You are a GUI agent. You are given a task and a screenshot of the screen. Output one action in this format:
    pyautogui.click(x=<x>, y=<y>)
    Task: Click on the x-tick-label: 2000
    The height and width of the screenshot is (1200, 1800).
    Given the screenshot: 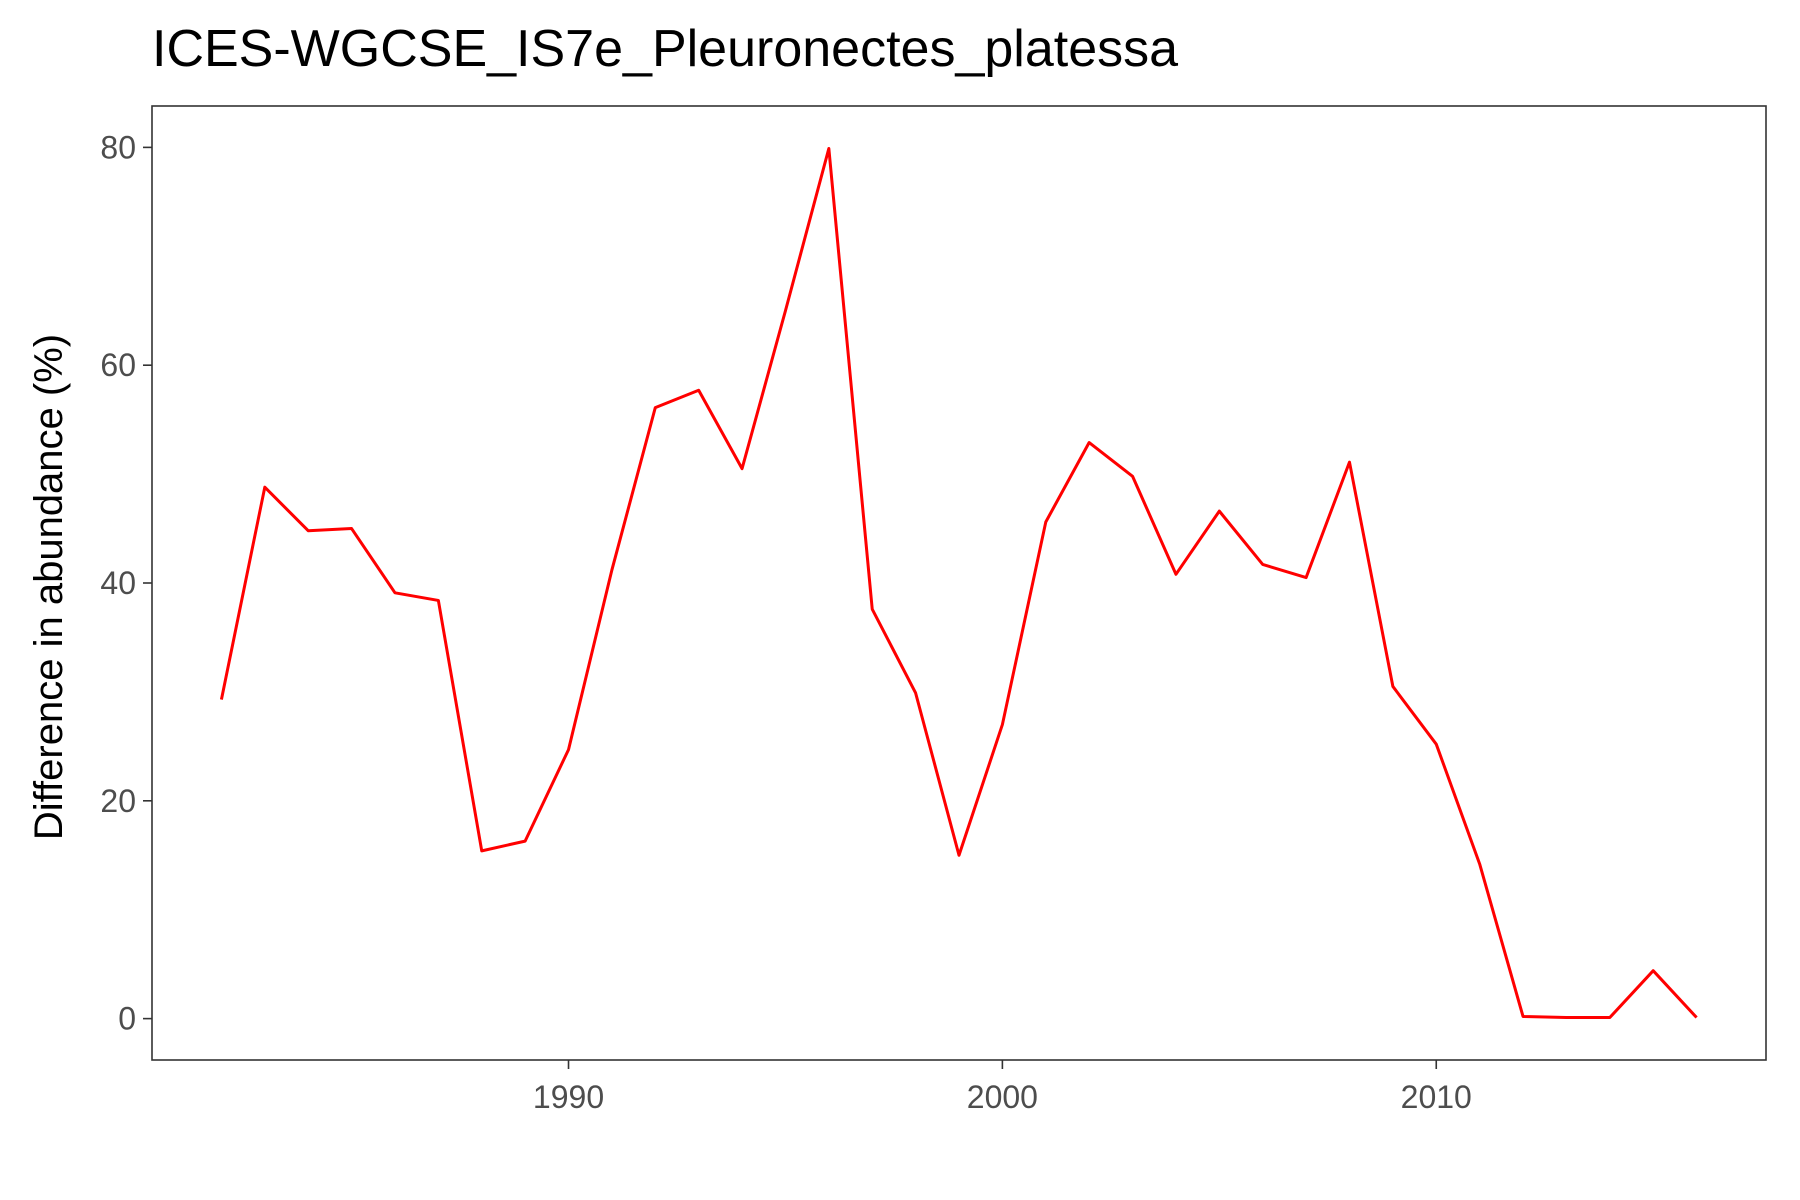 What is the action you would take?
    pyautogui.click(x=1002, y=1097)
    